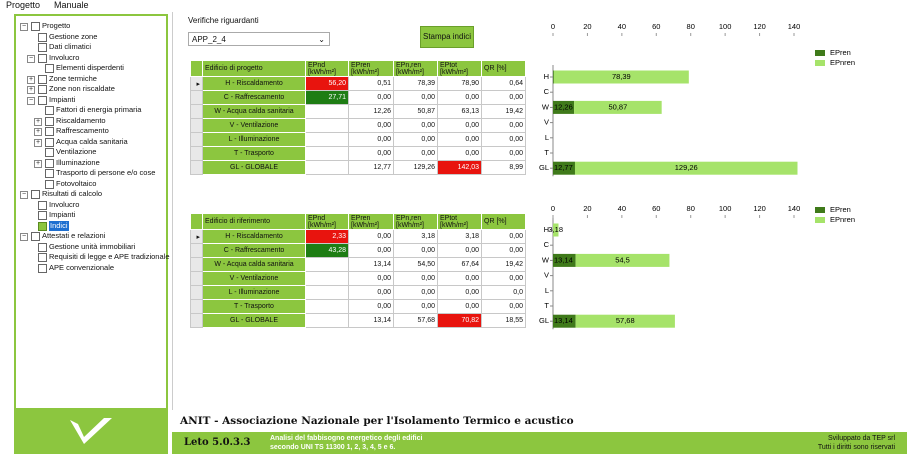 The width and height of the screenshot is (907, 456). Describe the element at coordinates (544, 320) in the screenshot. I see `category-label: GL` at that location.